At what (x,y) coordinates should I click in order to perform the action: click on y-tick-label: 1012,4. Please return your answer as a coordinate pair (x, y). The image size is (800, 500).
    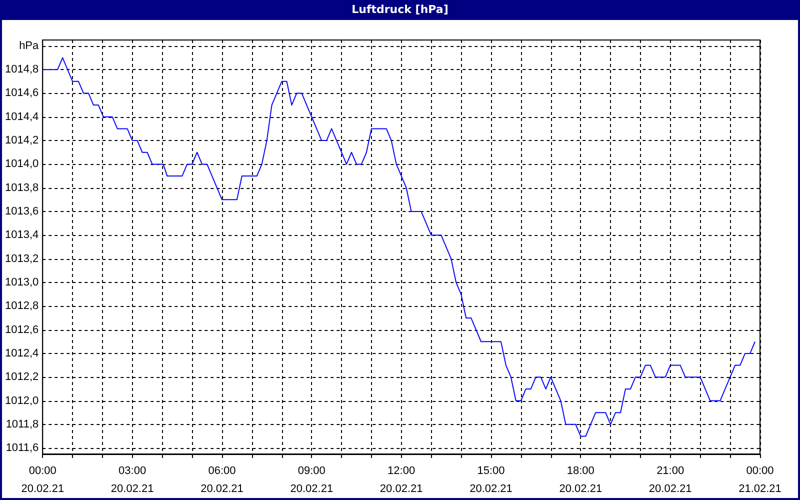
    Looking at the image, I should click on (21, 353).